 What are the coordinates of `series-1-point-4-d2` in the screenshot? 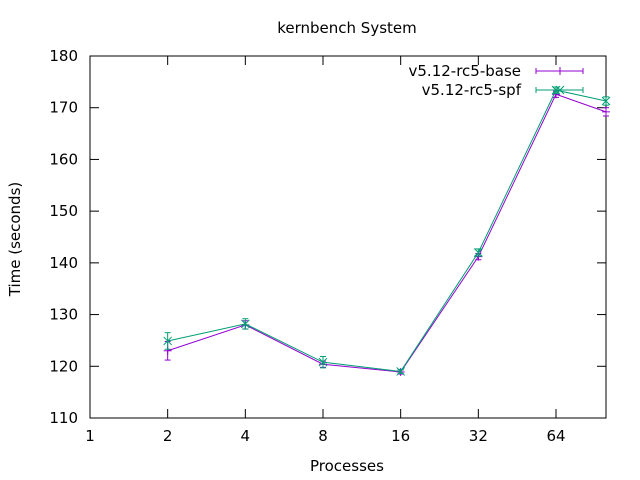 It's located at (478, 252).